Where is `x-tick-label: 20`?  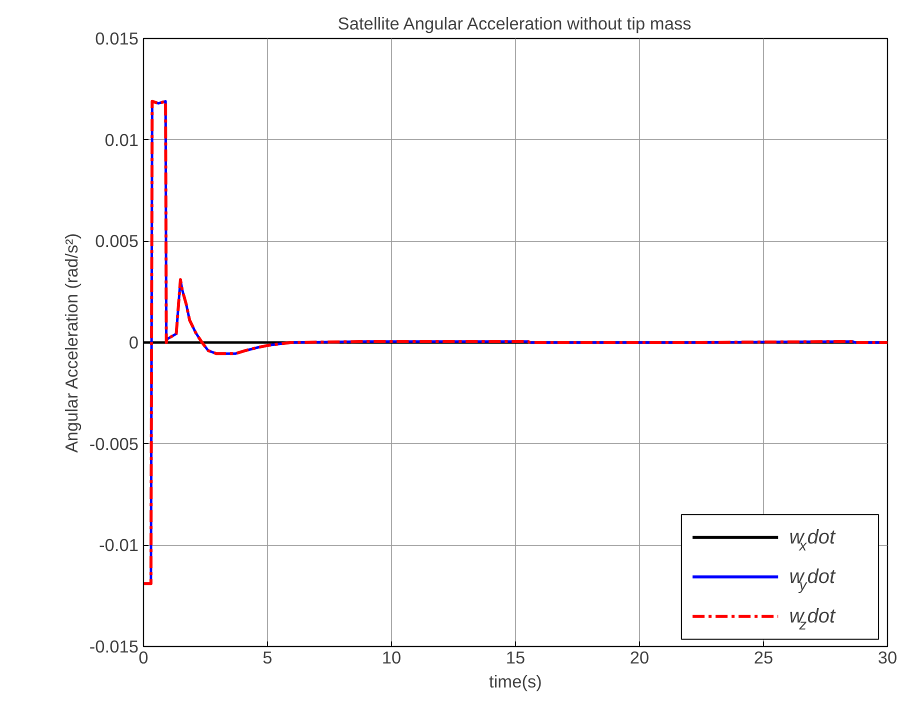 x-tick-label: 20 is located at coordinates (640, 658).